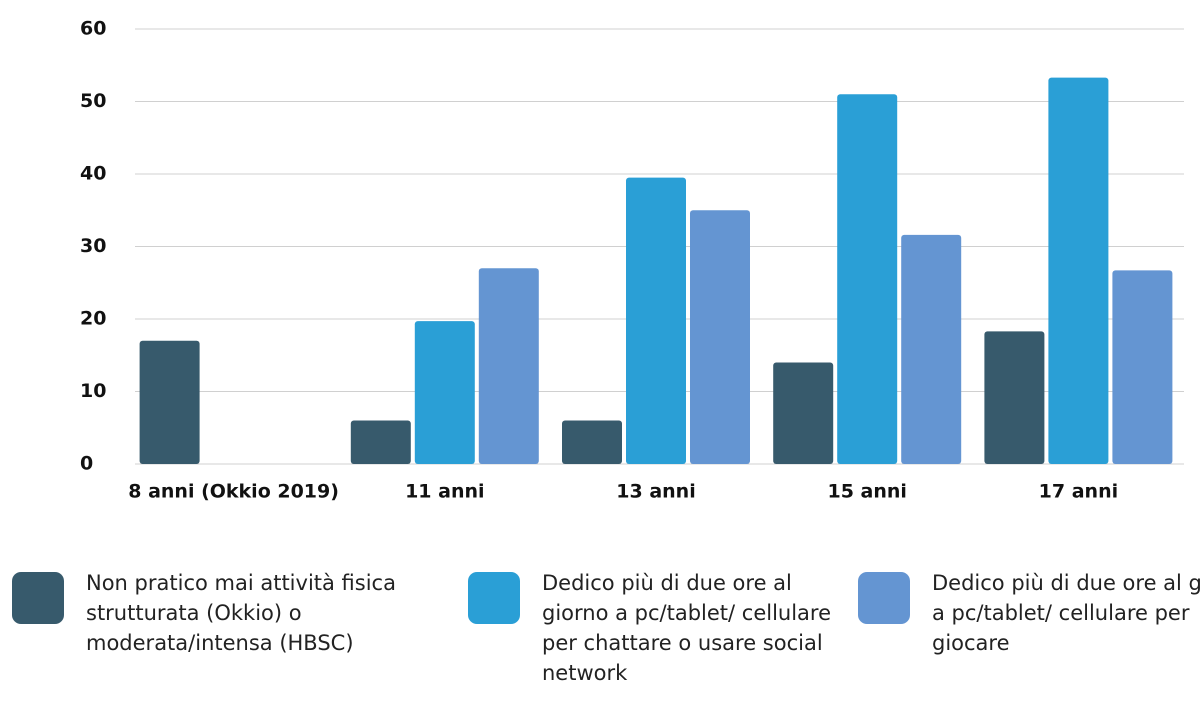 The height and width of the screenshot is (706, 1200). I want to click on x-tick-label: 8 anni (Okkio 2019), so click(233, 492).